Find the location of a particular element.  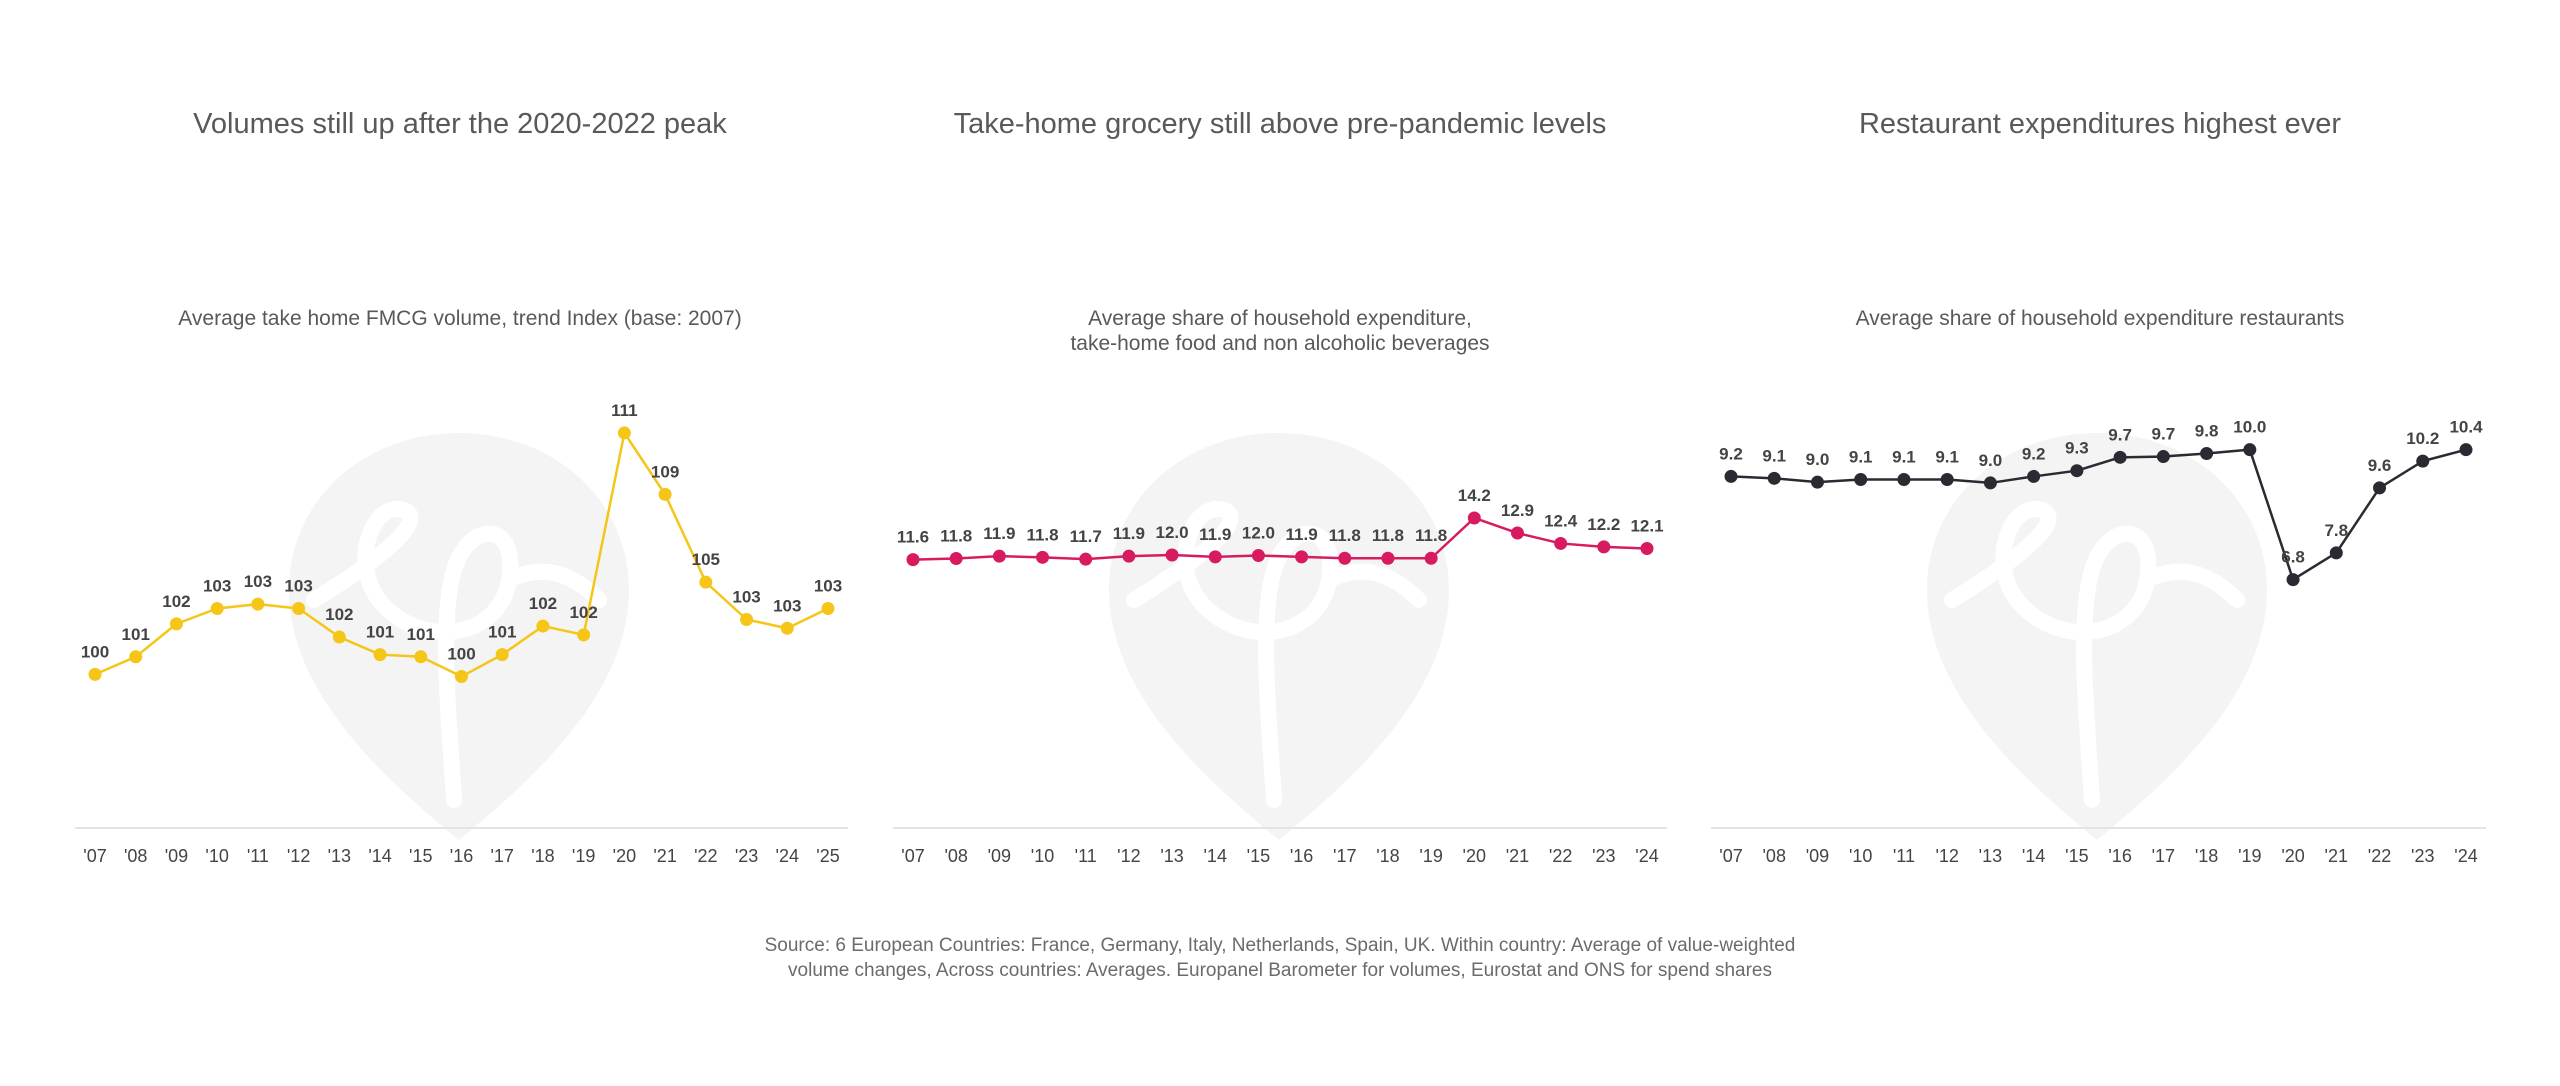

x-tick-label: '14 is located at coordinates (1215, 856).